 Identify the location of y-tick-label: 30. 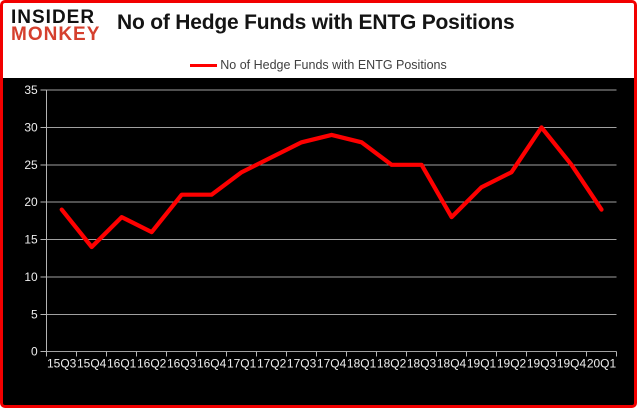
(31, 127).